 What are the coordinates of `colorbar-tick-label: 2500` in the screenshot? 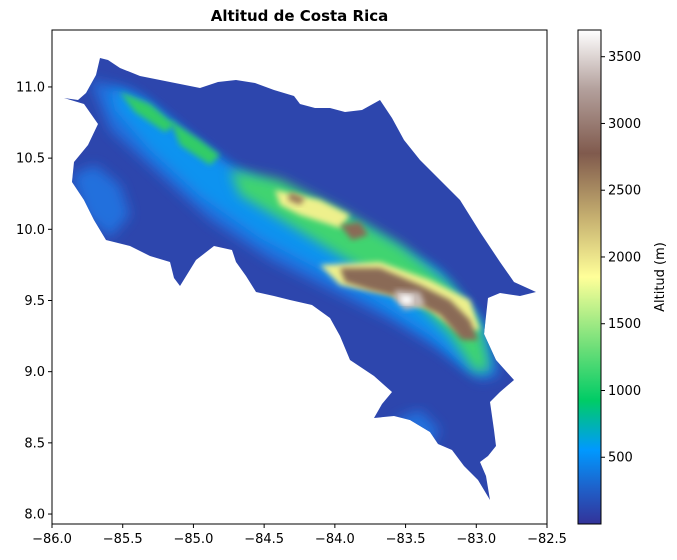 It's located at (624, 191).